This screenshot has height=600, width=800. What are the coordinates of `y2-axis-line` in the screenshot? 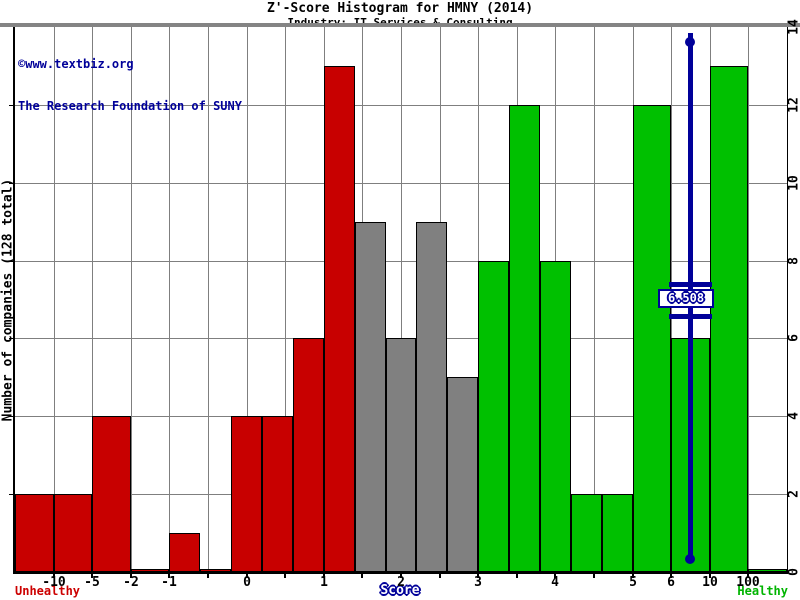 It's located at (787, 299).